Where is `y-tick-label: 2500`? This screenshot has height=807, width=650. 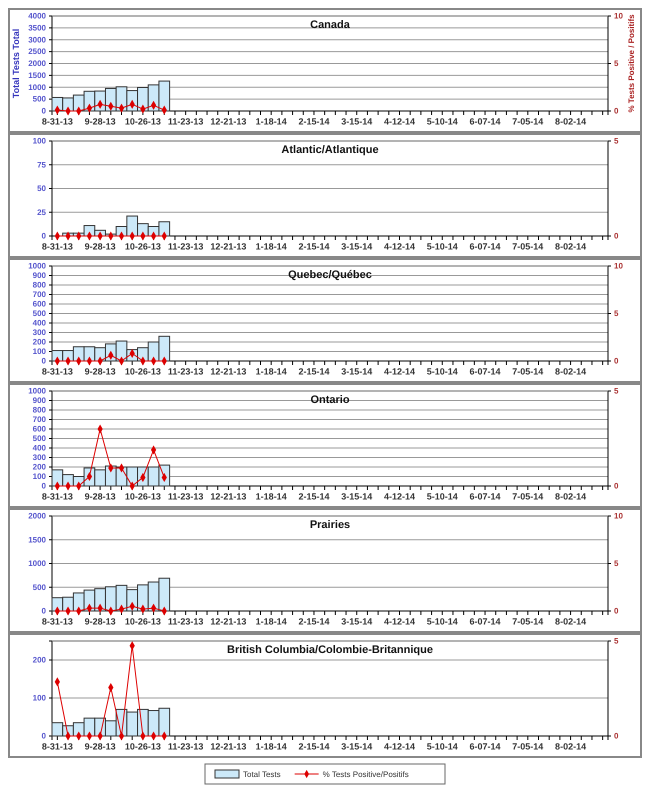
y-tick-label: 2500 is located at coordinates (37, 51).